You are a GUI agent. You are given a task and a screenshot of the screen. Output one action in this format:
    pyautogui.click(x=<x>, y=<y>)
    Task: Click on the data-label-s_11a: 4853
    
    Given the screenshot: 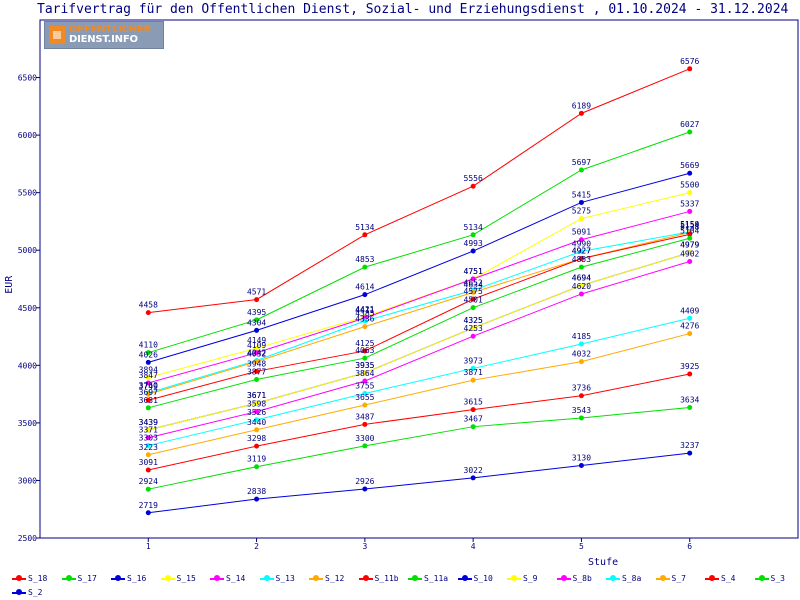 What is the action you would take?
    pyautogui.click(x=581, y=259)
    